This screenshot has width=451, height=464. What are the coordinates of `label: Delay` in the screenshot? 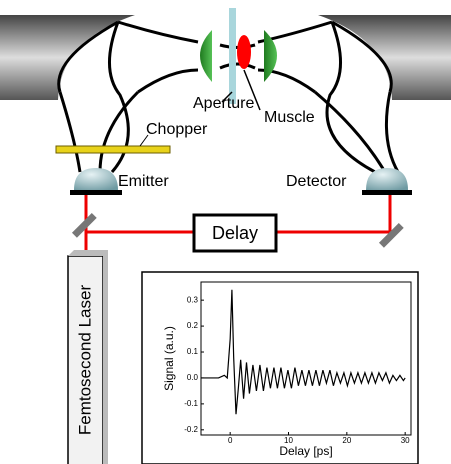 It's located at (235, 233).